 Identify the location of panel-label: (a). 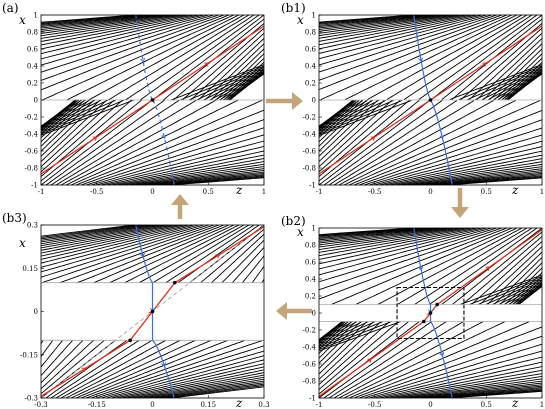
(10, 8).